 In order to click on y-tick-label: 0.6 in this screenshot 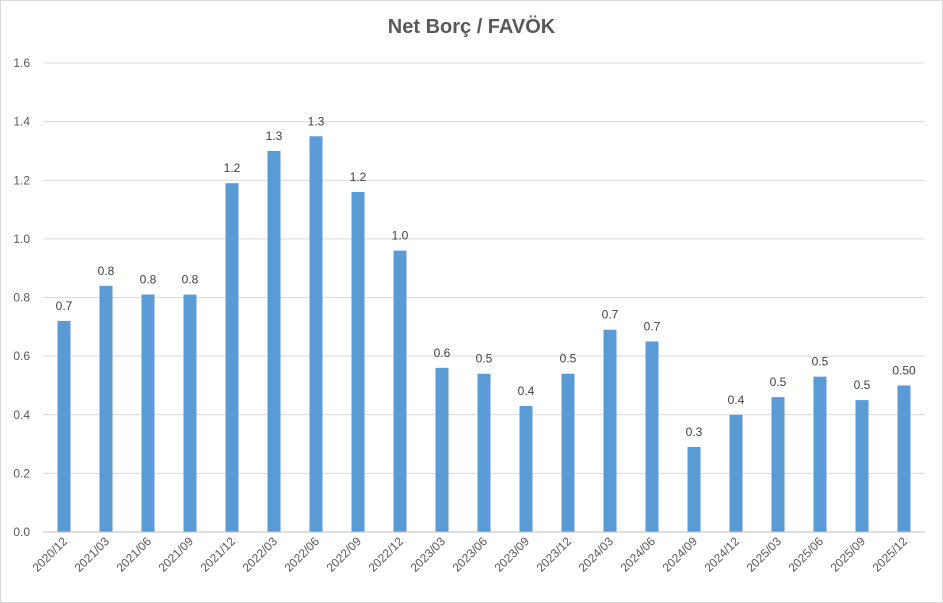, I will do `click(21, 356)`.